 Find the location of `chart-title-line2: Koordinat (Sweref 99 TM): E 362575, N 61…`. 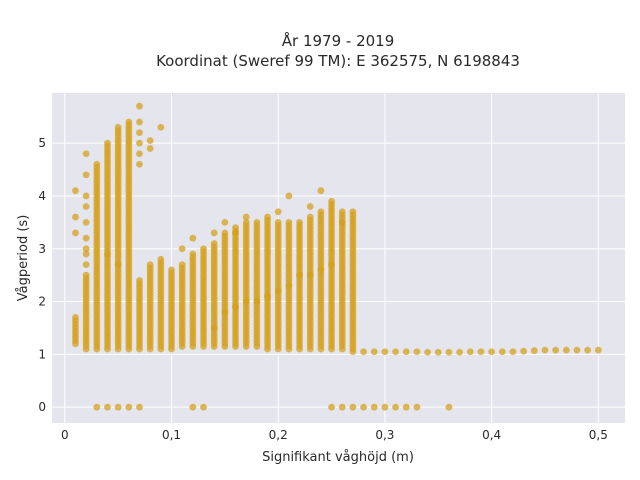

chart-title-line2: Koordinat (Sweref 99 TM): E 362575, N 61… is located at coordinates (338, 61).